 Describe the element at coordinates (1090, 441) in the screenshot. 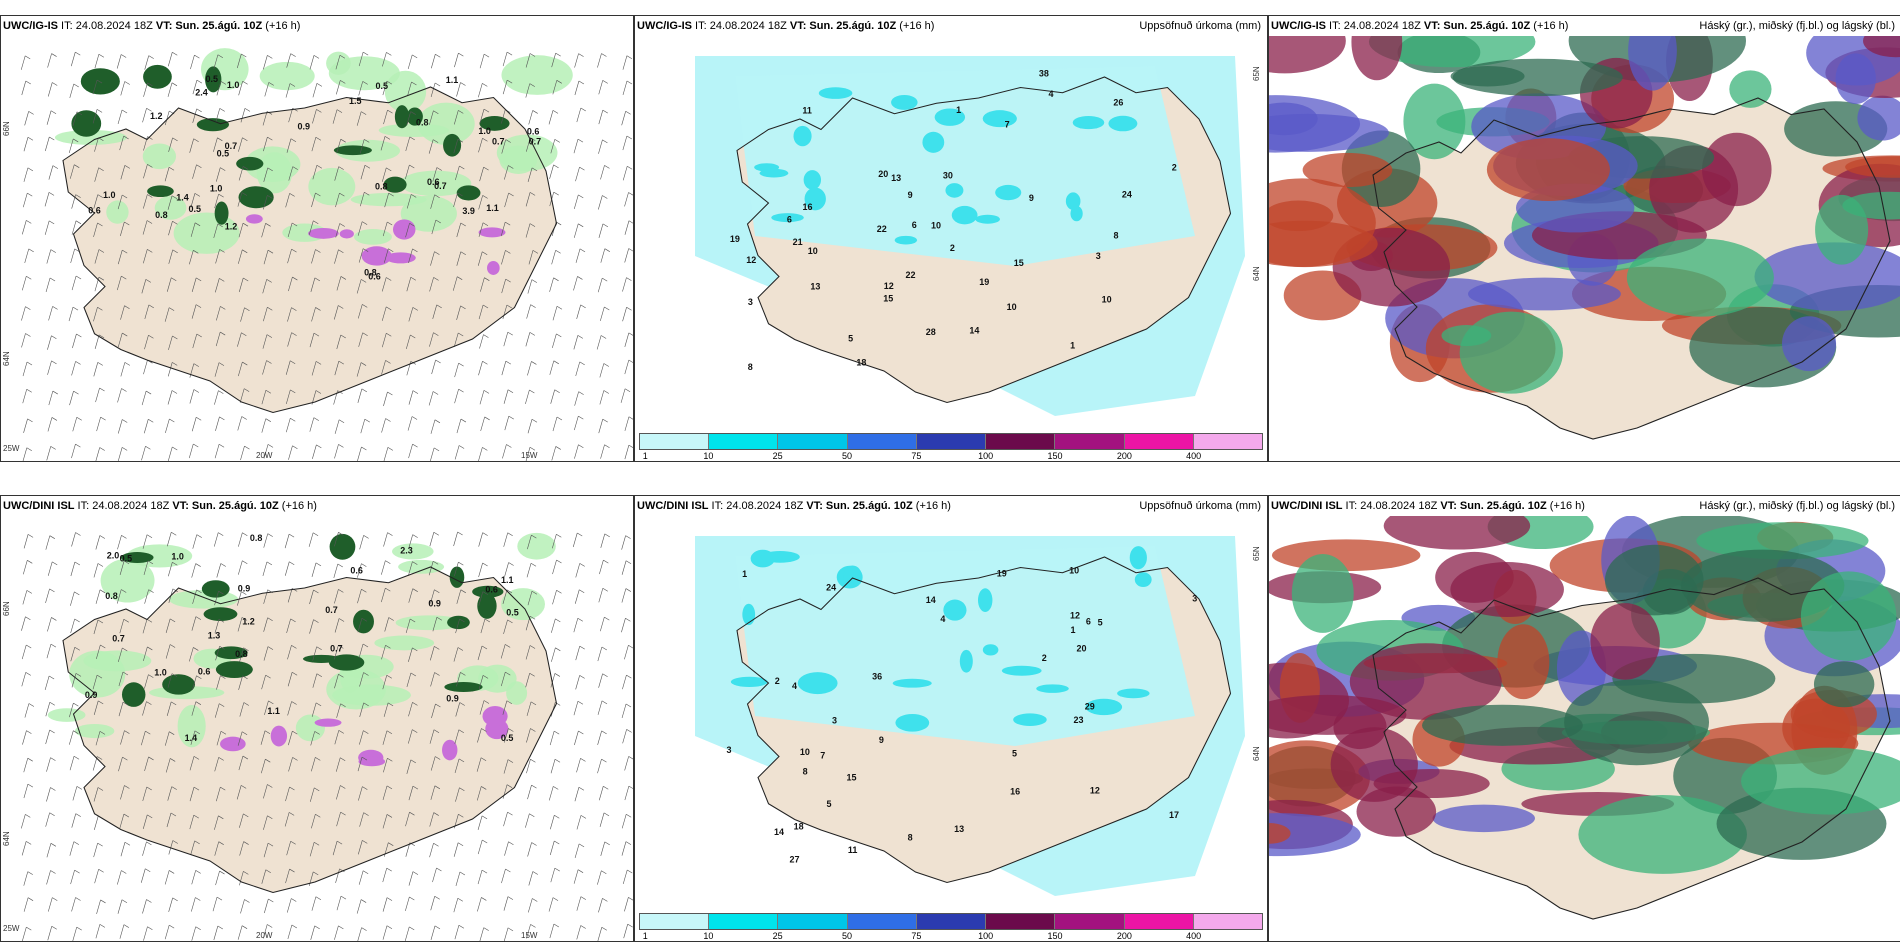

I see `legend-swatch` at that location.